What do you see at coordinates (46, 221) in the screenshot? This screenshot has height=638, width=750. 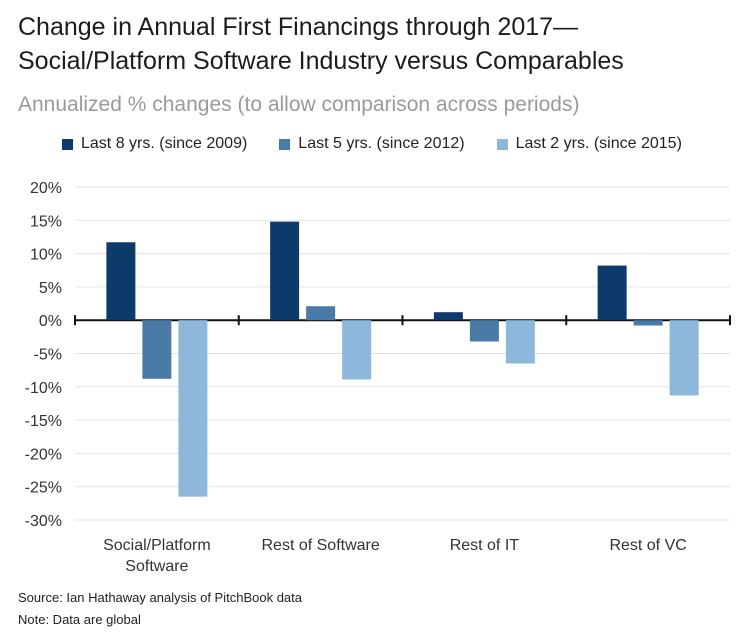 I see `y-tick-label: 15%` at bounding box center [46, 221].